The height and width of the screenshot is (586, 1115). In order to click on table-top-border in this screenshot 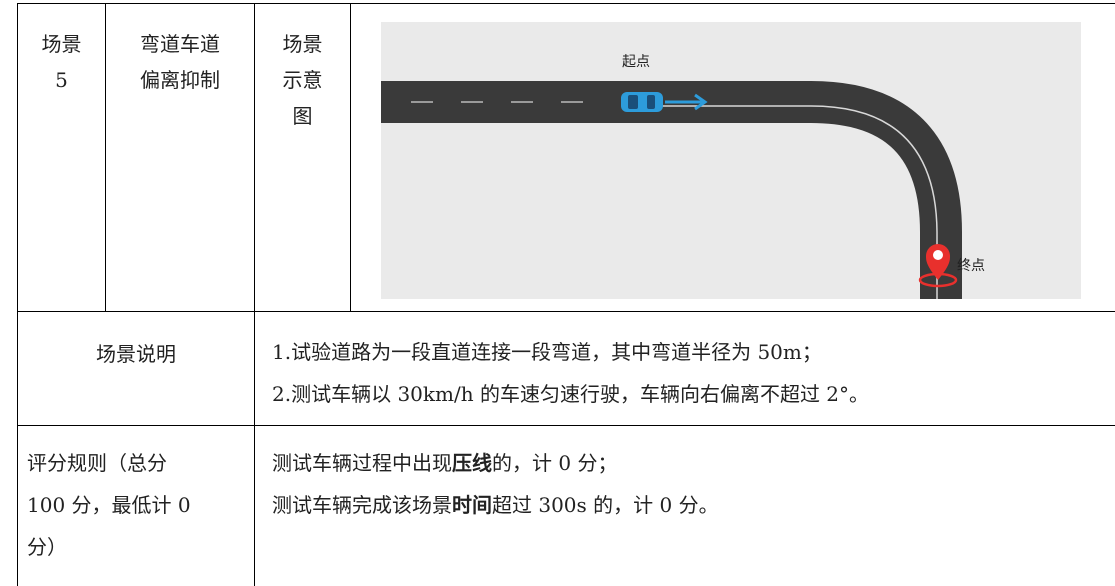, I will do `click(566, 3)`.